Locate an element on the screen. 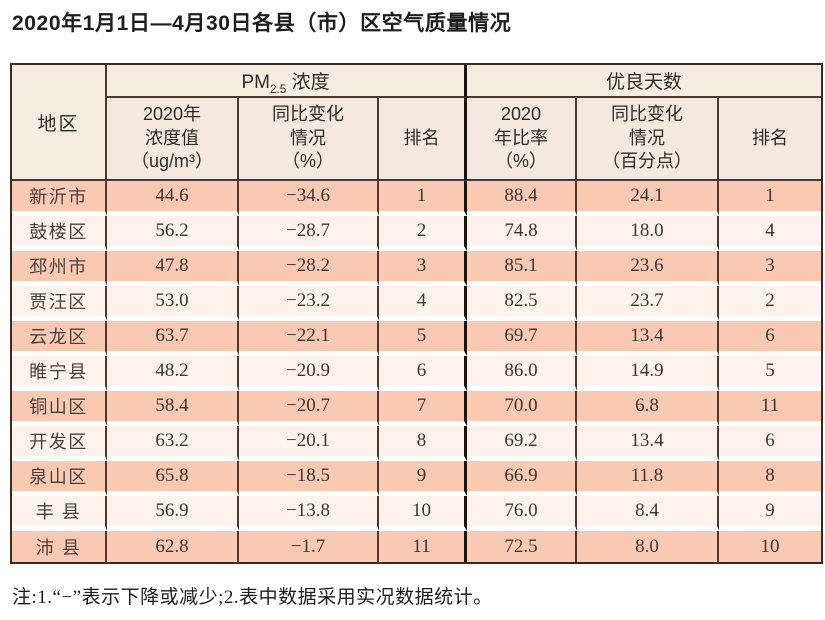  region-cell: 泉山区 is located at coordinates (59, 478).